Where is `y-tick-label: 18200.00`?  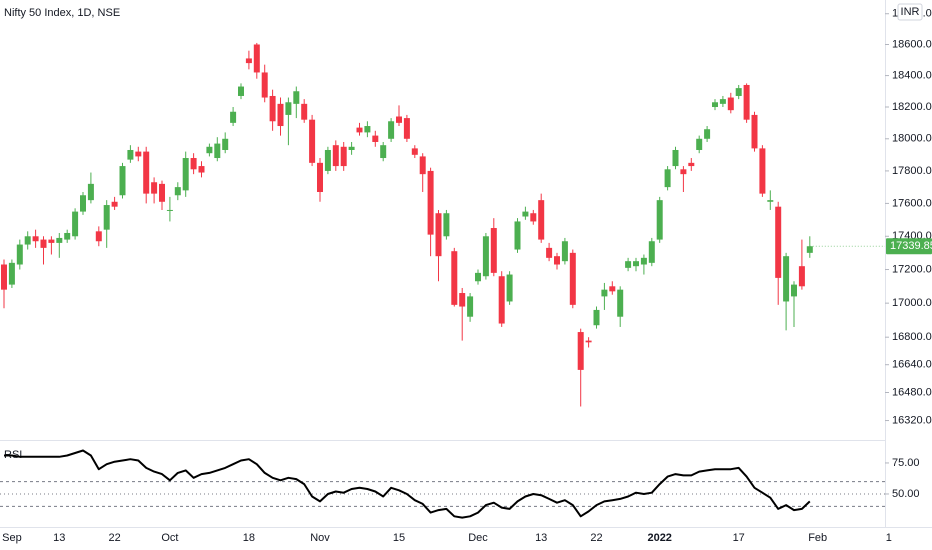
y-tick-label: 18200.00 is located at coordinates (912, 107).